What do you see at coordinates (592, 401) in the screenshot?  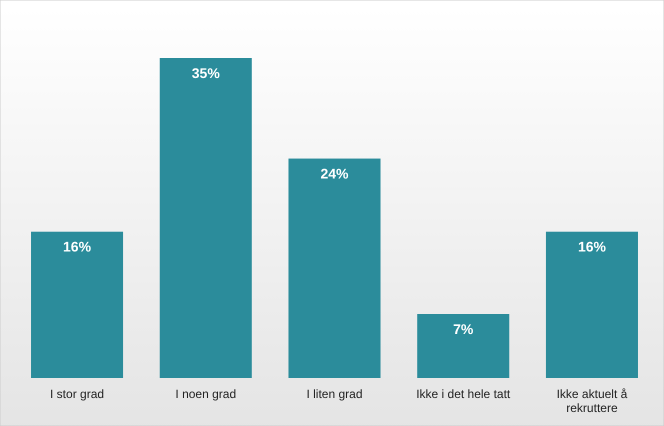 I see `x-tick-label: Ikke aktuelt å rekruttere` at bounding box center [592, 401].